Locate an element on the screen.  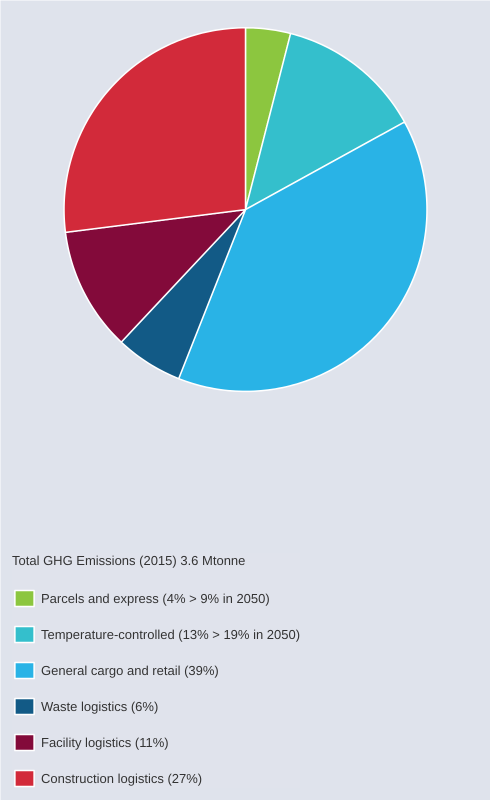
legend-label: Temperature-controlled (13% > 19% in 2050) is located at coordinates (170, 634).